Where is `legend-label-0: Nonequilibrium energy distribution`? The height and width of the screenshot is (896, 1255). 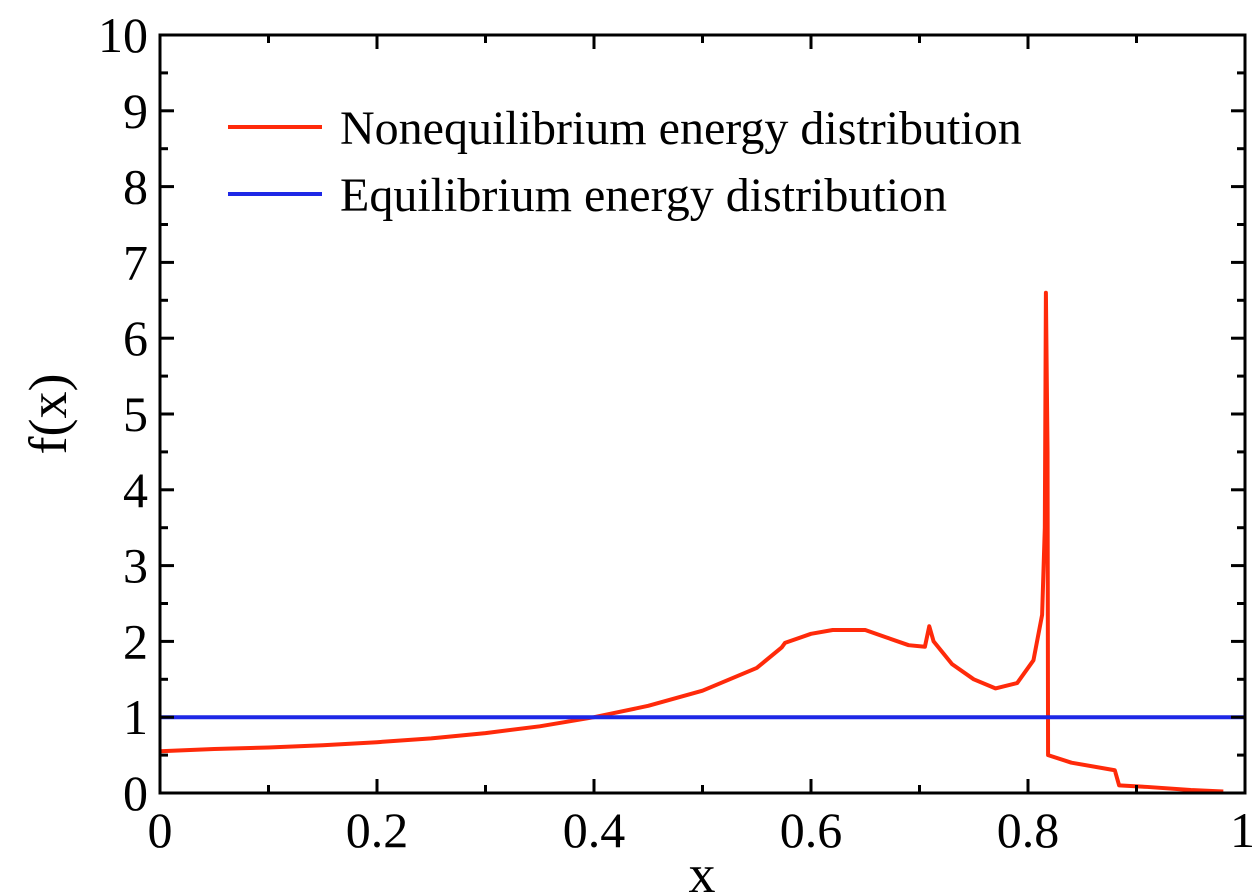
legend-label-0: Nonequilibrium energy distribution is located at coordinates (681, 128).